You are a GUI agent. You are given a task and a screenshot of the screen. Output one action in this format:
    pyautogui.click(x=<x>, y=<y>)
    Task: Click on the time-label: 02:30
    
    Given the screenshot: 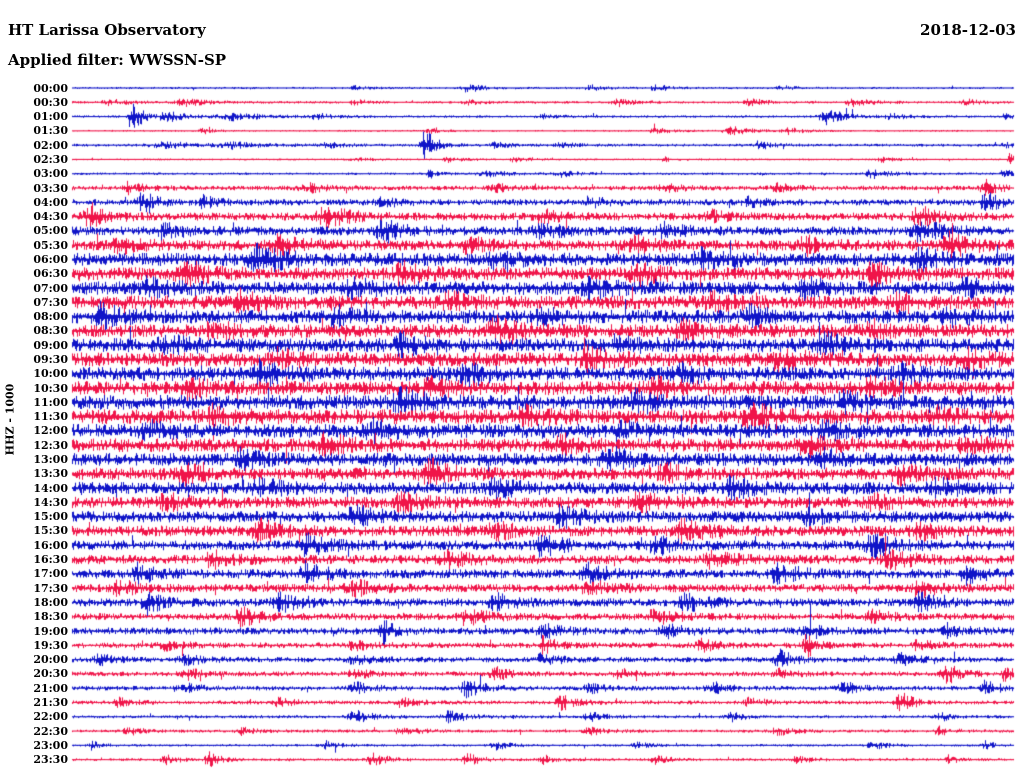 What is the action you would take?
    pyautogui.click(x=50, y=159)
    